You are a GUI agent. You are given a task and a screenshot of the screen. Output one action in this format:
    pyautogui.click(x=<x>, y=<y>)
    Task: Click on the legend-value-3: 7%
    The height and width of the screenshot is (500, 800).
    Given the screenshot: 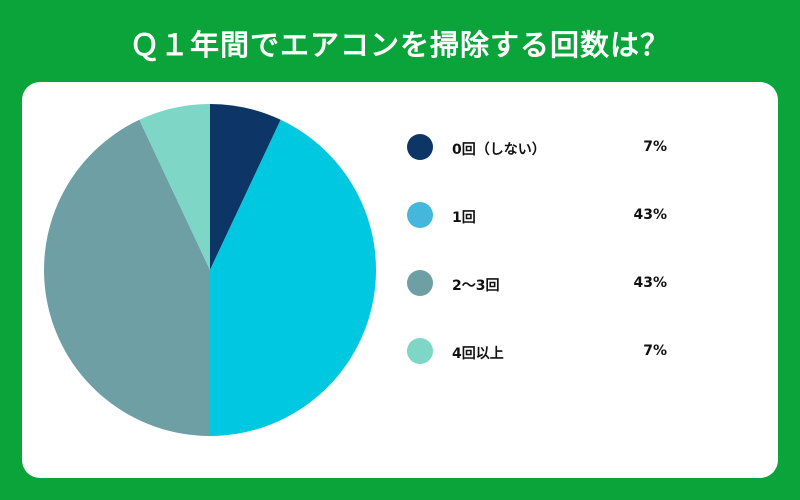 What is the action you would take?
    pyautogui.click(x=655, y=351)
    